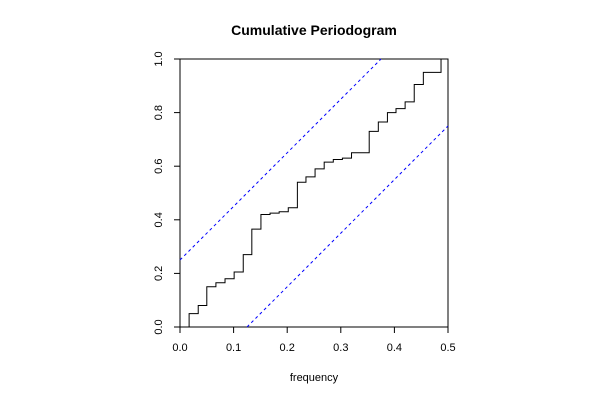 This screenshot has width=599, height=400. What do you see at coordinates (159, 326) in the screenshot?
I see `y-tick-label: 0.0` at bounding box center [159, 326].